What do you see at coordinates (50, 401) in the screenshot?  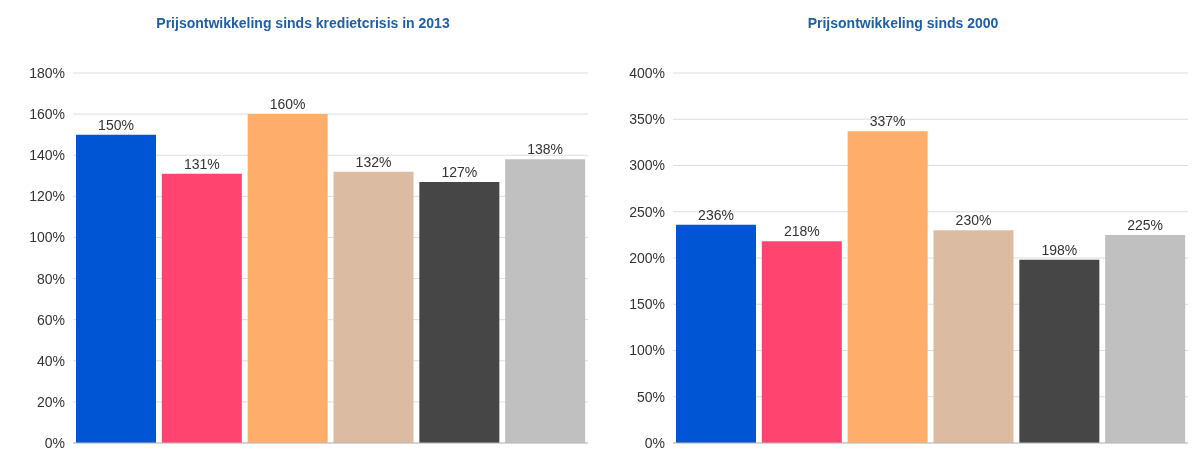 I see `y-tick-label: 20%` at bounding box center [50, 401].